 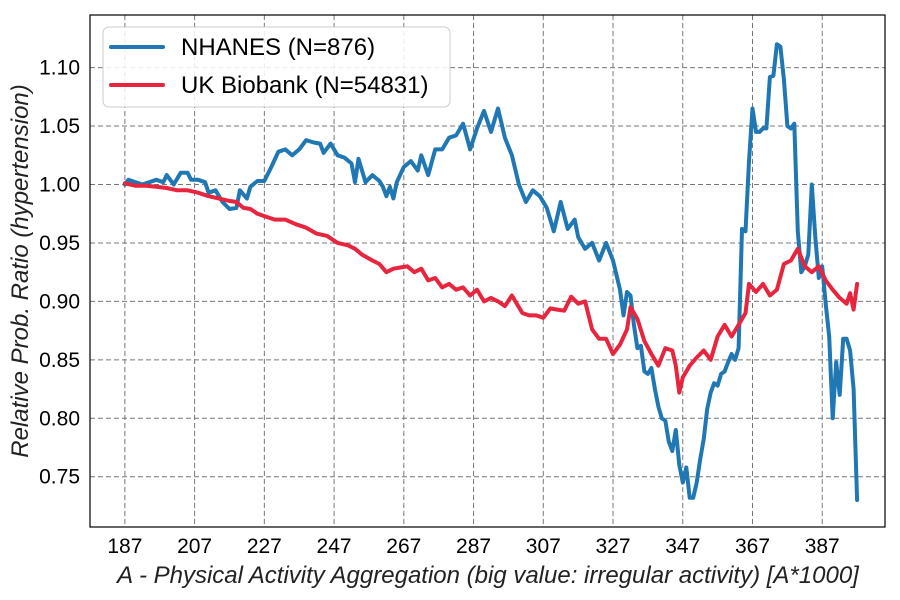 I want to click on y-tick-label: 0.90, so click(x=59, y=301).